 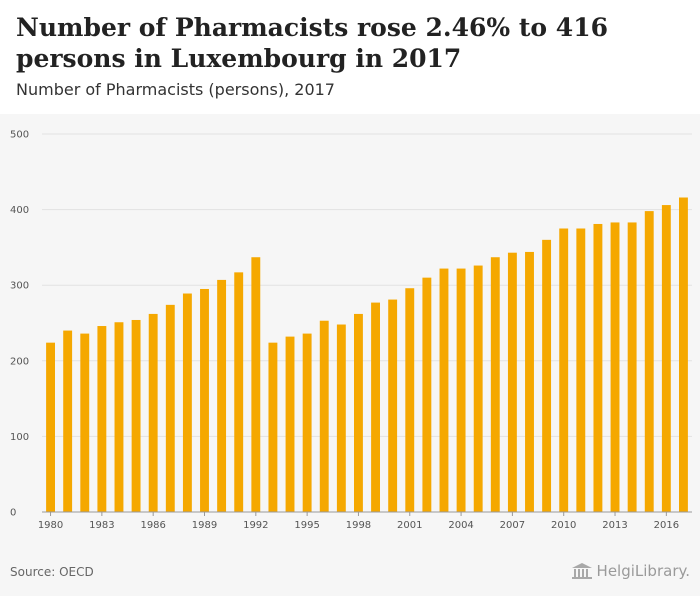 I want to click on bar-2015, so click(x=649, y=361).